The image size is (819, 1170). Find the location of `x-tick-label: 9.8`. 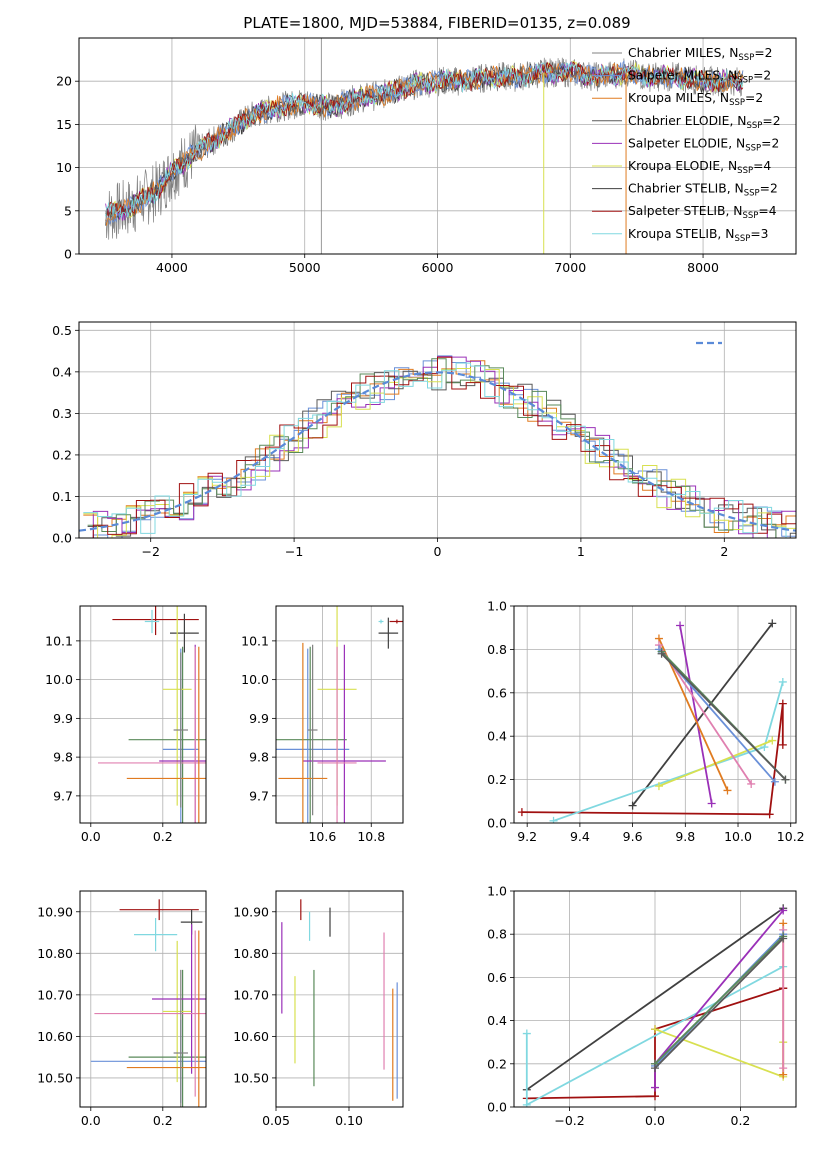

x-tick-label: 9.8 is located at coordinates (685, 836).